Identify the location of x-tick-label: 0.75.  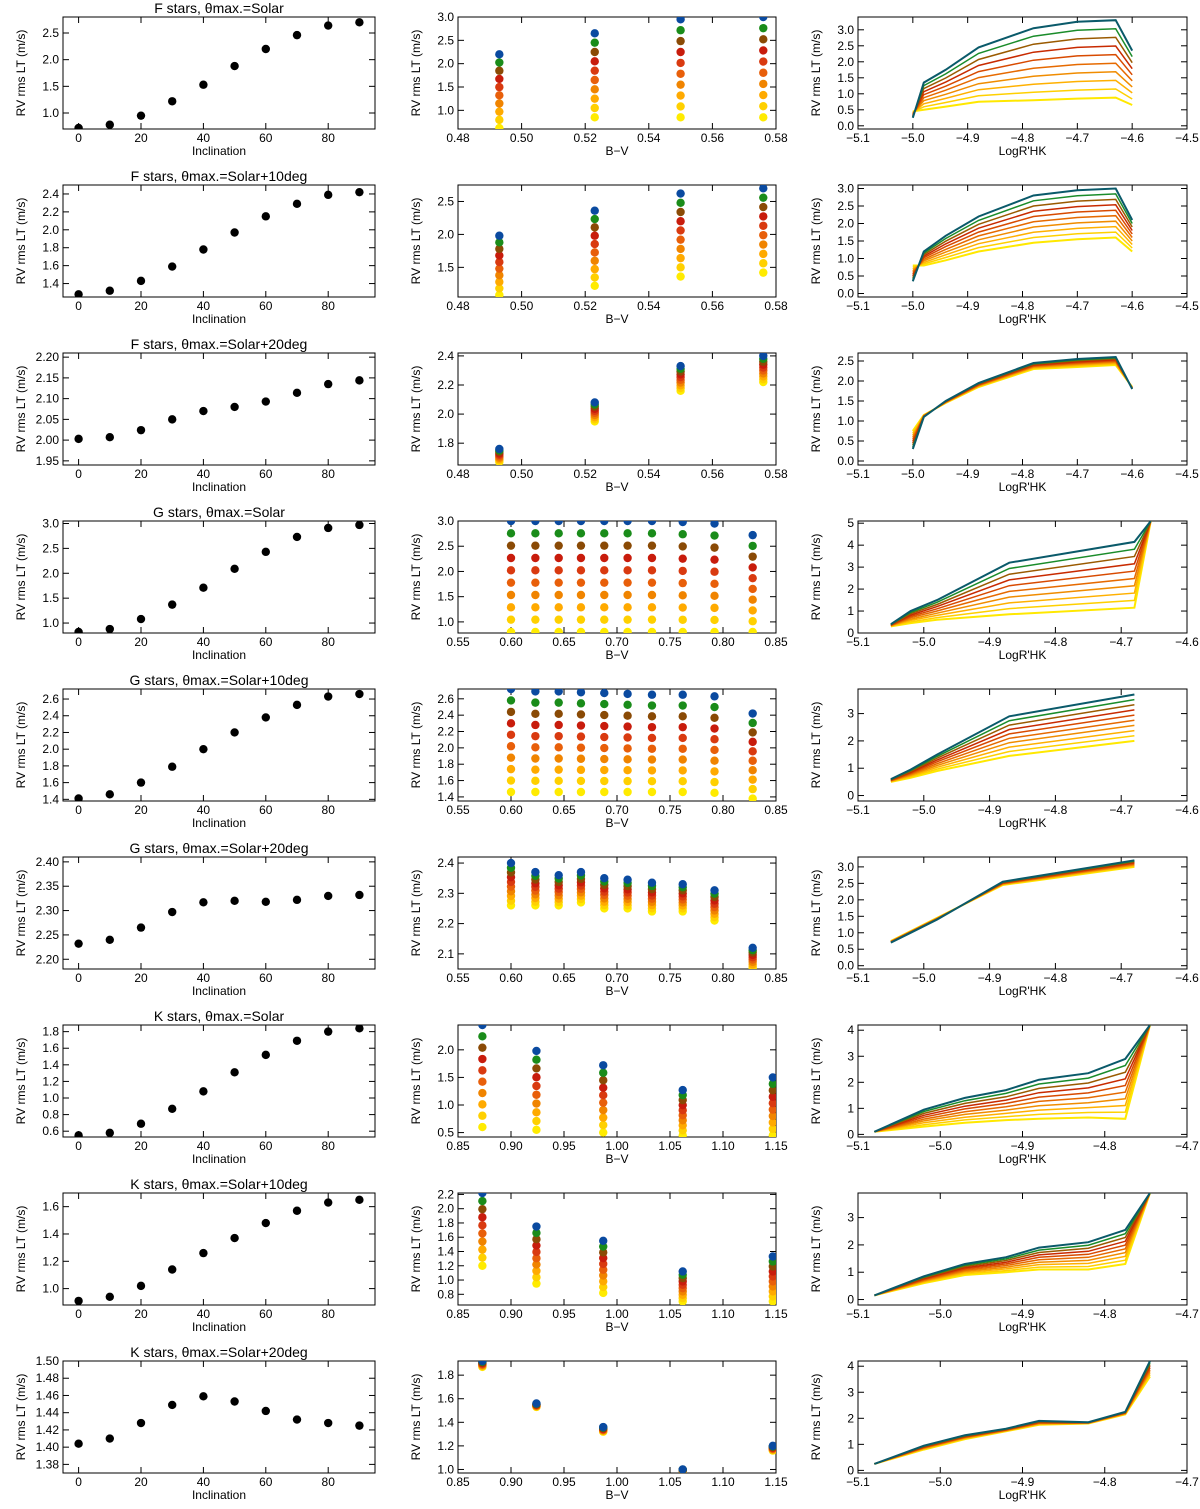
(670, 810).